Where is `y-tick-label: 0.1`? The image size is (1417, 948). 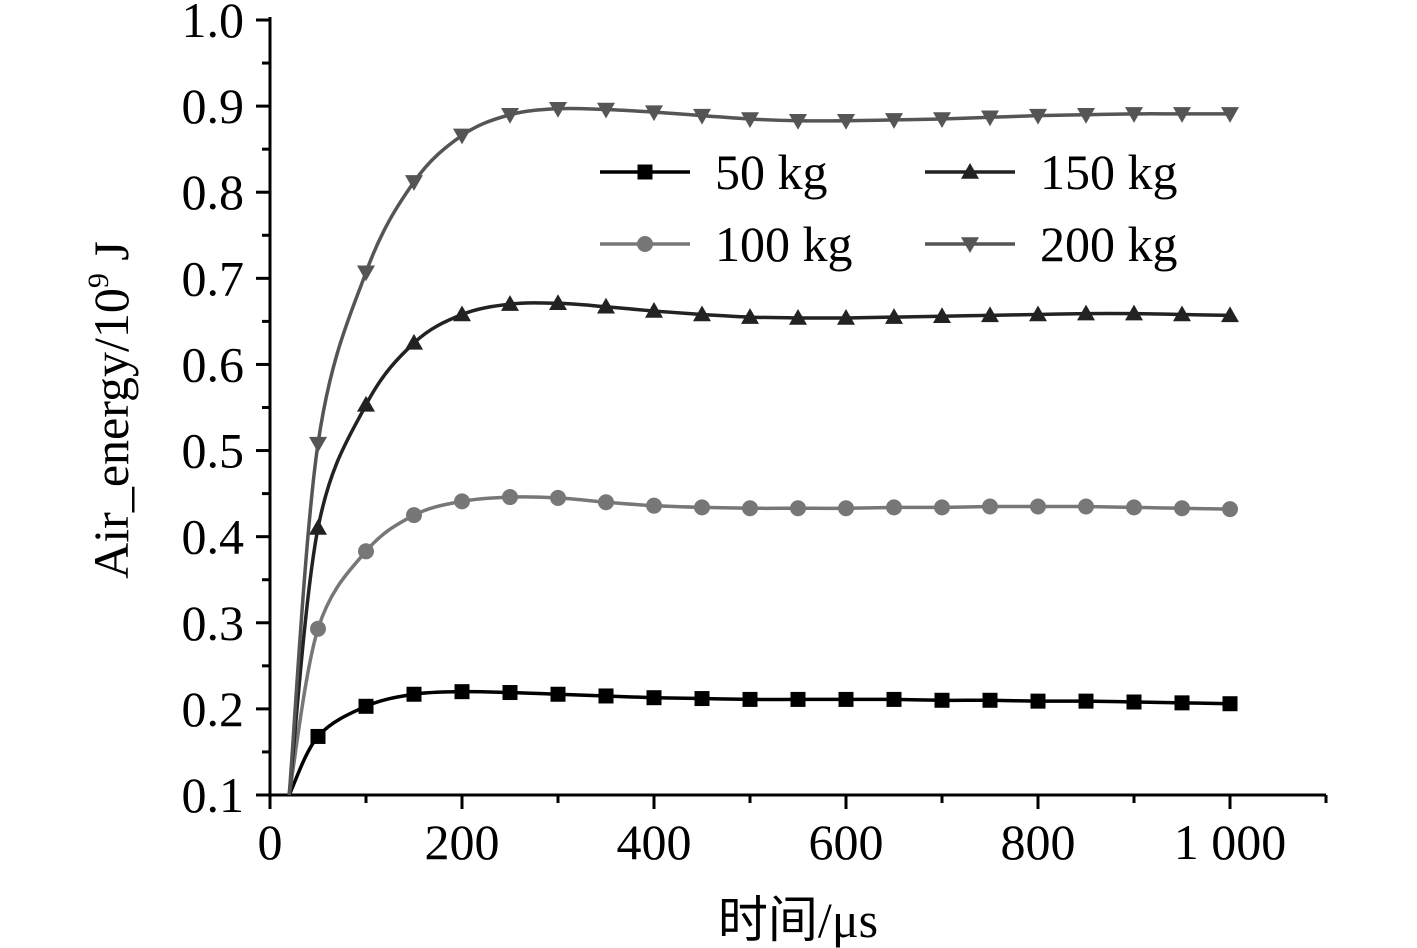
y-tick-label: 0.1 is located at coordinates (213, 795).